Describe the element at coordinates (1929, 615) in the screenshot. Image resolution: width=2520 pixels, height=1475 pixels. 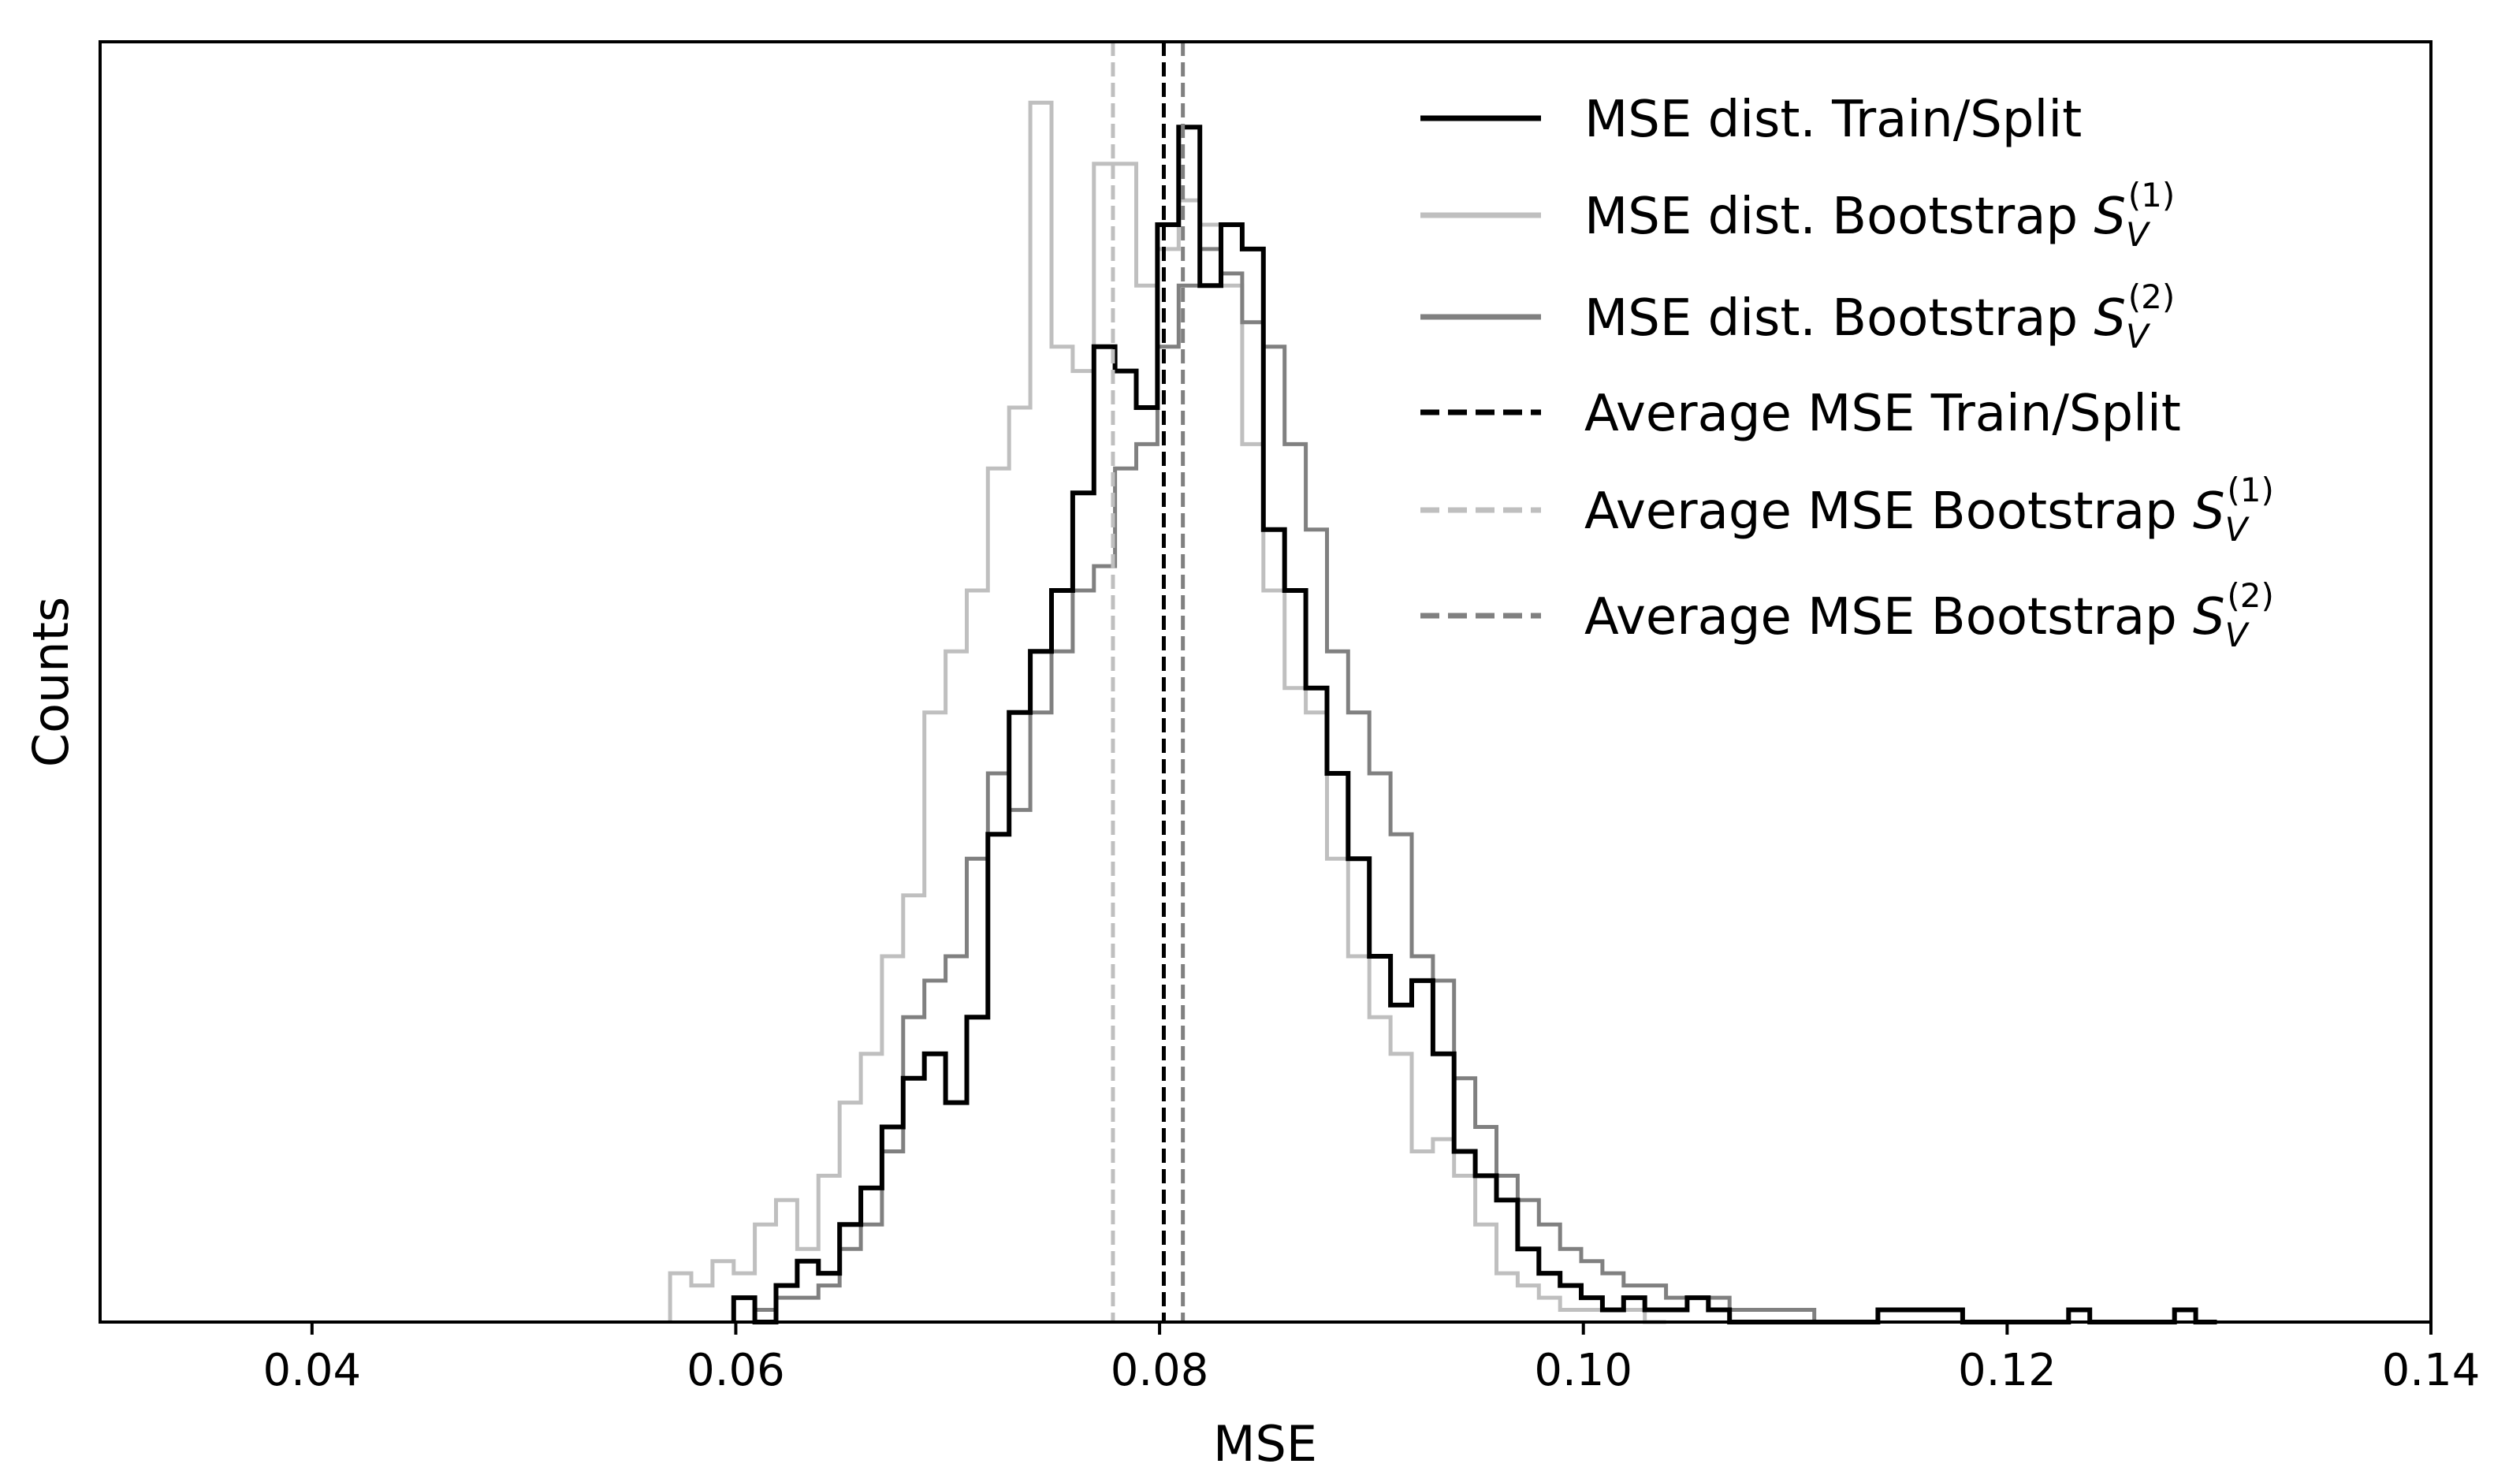
I see `legend-label: Average MSE Bootstrap SV(2)` at that location.